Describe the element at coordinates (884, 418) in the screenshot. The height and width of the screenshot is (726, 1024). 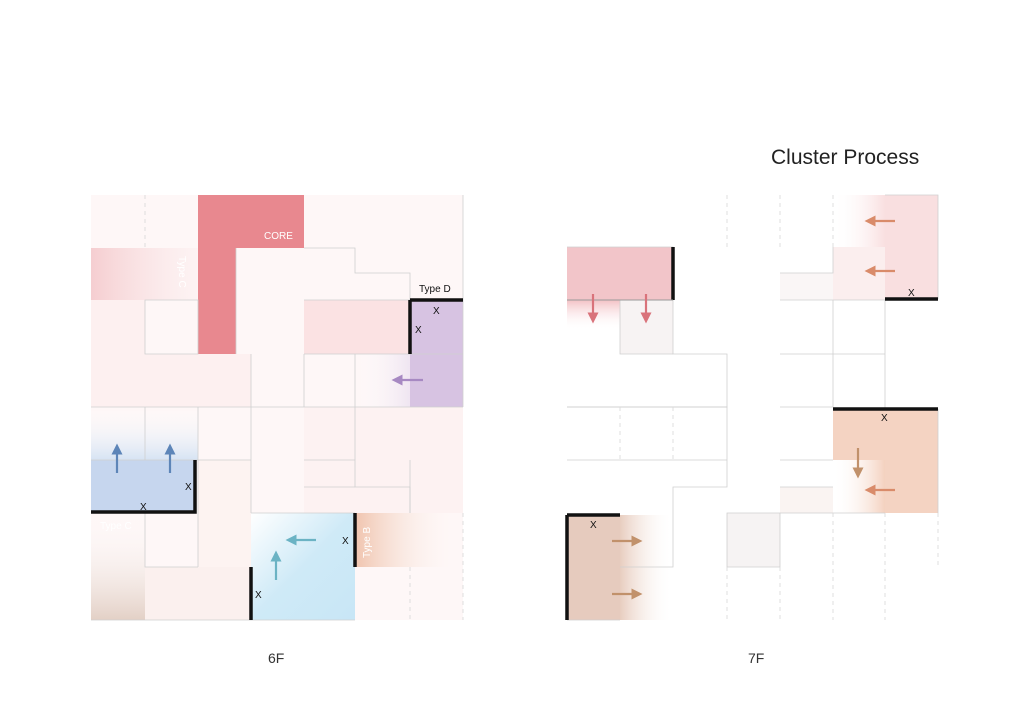
I see `7f-marker-orange: X` at that location.